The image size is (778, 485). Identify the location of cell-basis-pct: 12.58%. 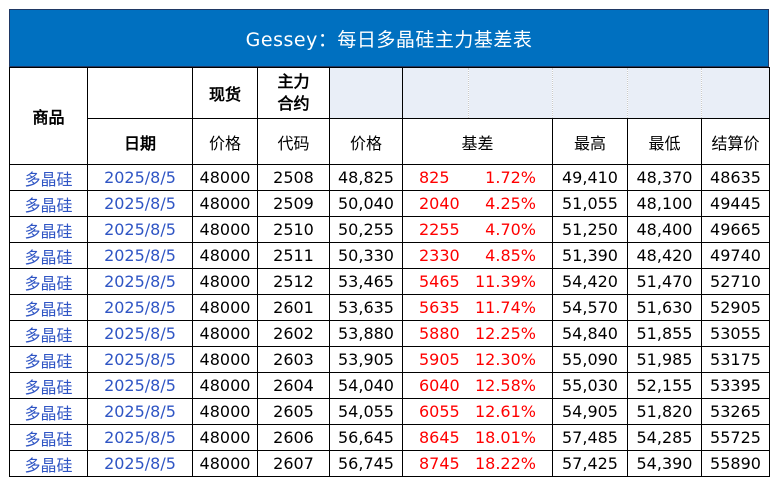
(510, 385).